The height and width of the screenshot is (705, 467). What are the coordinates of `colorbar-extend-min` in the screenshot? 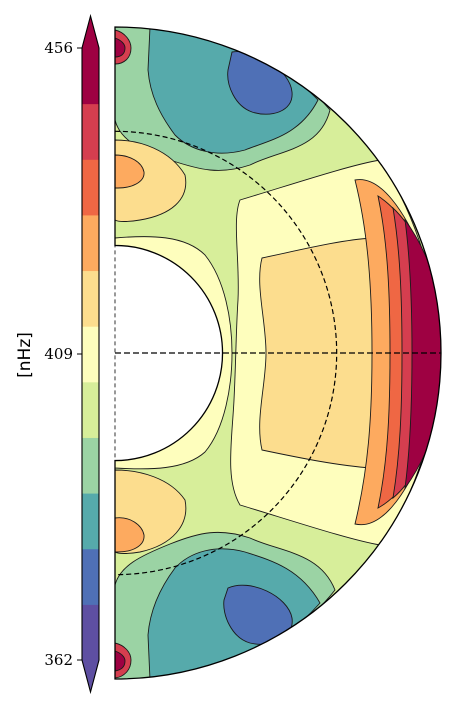 It's located at (90, 676).